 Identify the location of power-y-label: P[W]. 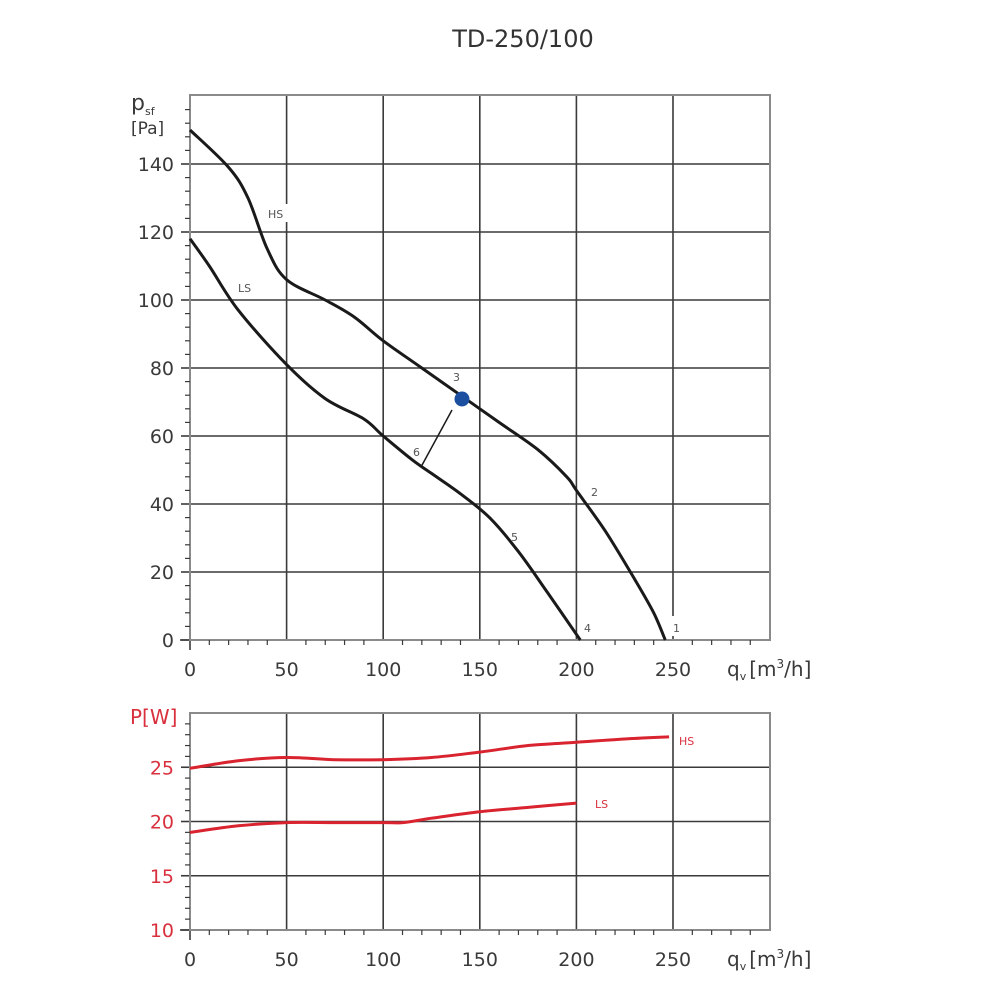
(153, 717).